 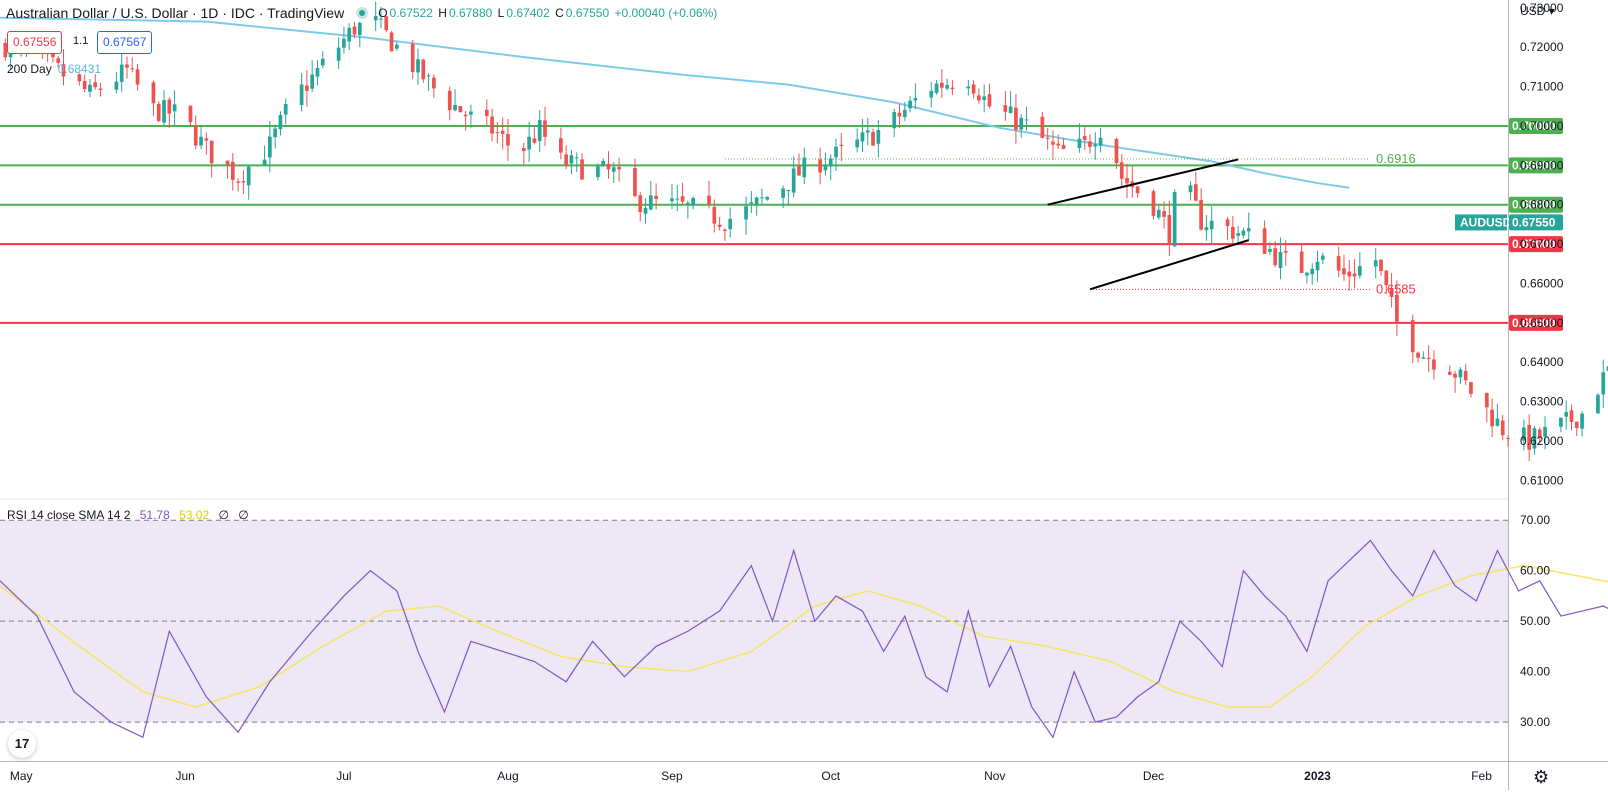 What do you see at coordinates (672, 776) in the screenshot?
I see `time-tick-label: Sep` at bounding box center [672, 776].